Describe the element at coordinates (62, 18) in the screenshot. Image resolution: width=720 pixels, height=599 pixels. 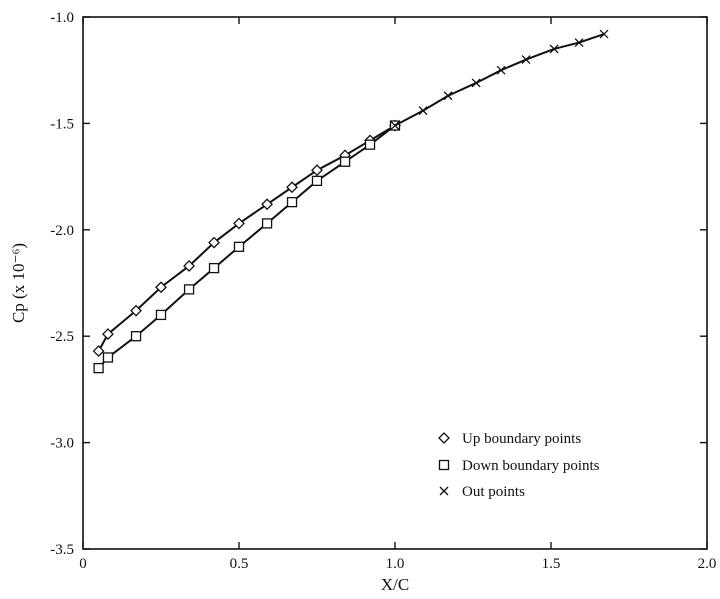
I see `y-tick-label: -1.0` at that location.